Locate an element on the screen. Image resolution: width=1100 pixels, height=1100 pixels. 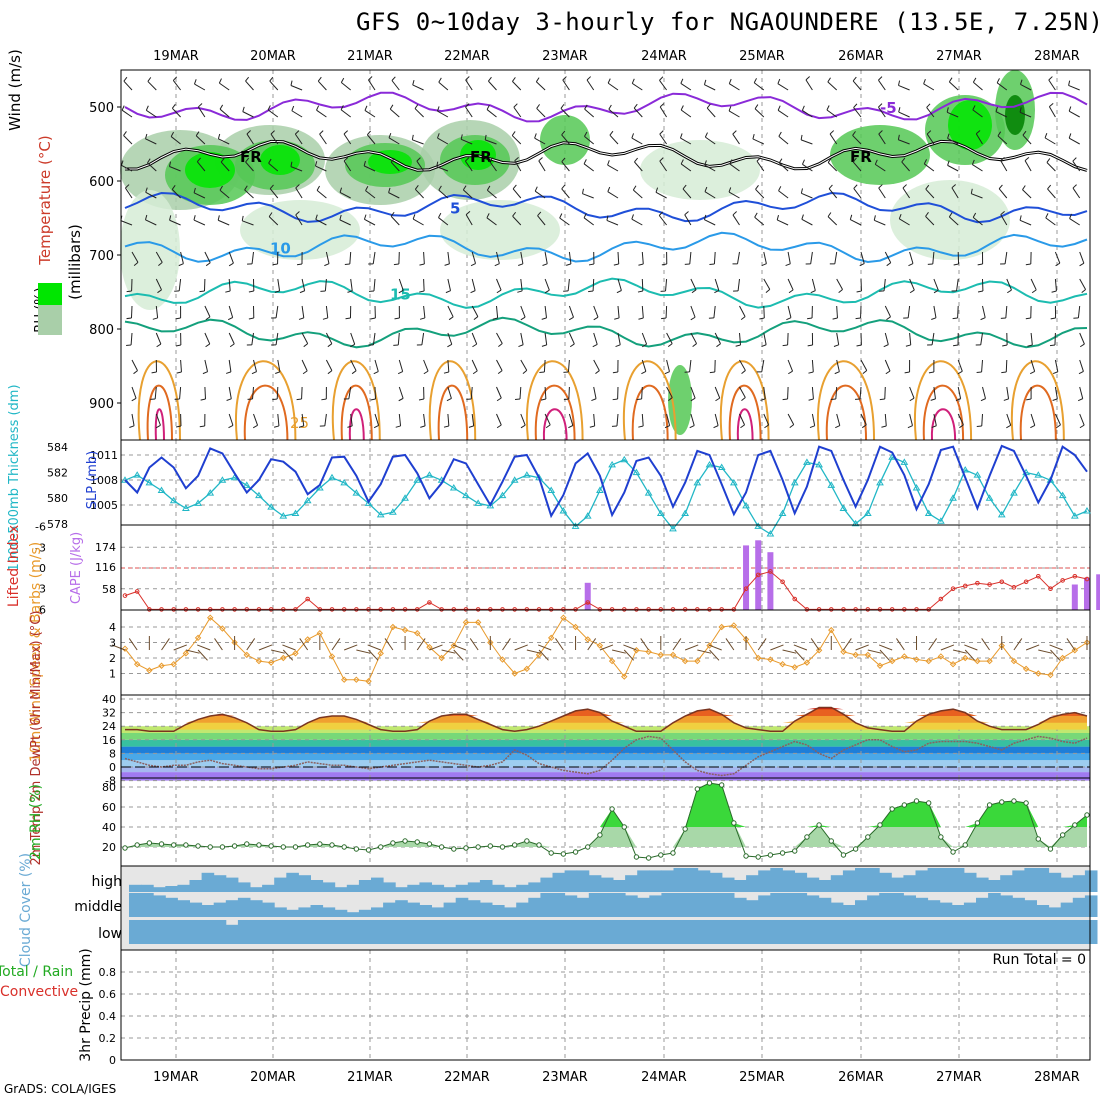
wind-axis-label: Wind (m/s) is located at coordinates (15, 90).